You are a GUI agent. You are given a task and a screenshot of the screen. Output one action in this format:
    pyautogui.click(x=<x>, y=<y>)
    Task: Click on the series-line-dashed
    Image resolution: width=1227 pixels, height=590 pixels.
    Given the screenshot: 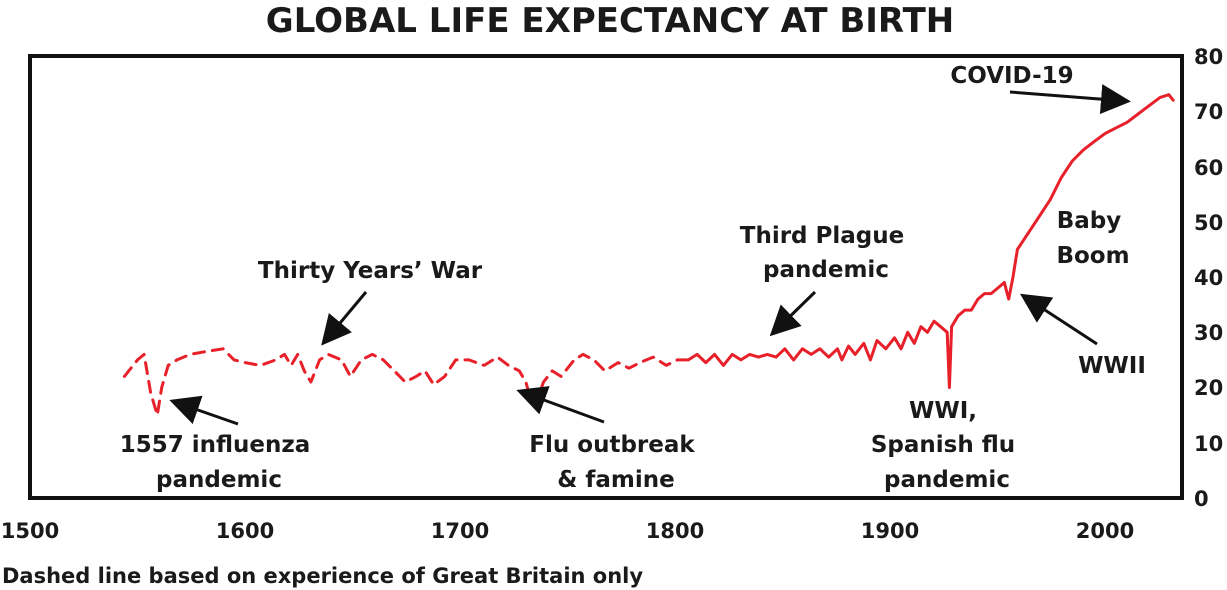 What is the action you would take?
    pyautogui.click(x=406, y=382)
    